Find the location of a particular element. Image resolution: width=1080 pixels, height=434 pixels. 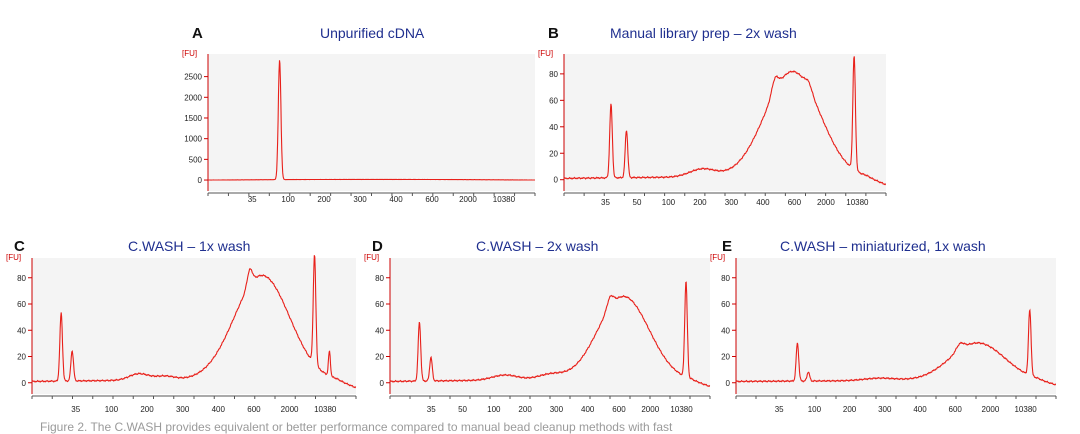

y-tick-label: 1000 is located at coordinates (193, 139).